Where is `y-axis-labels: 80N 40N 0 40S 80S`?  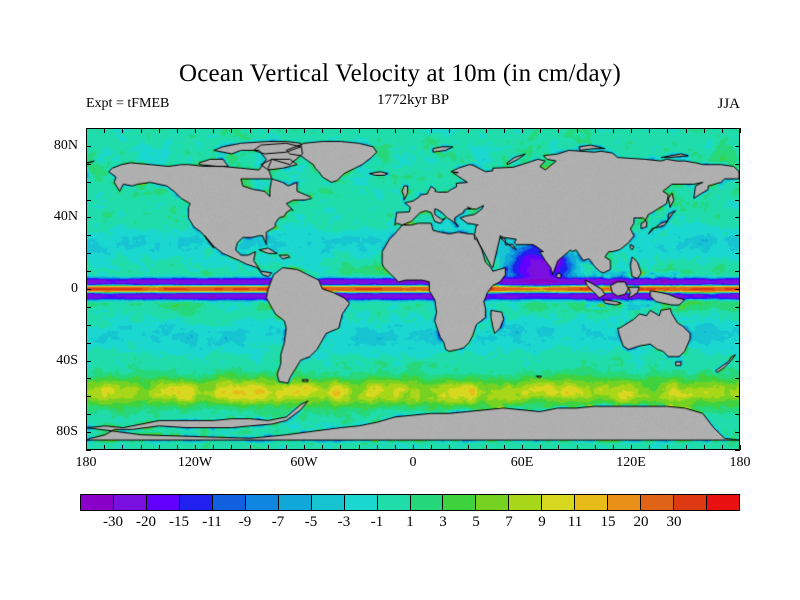
y-axis-labels: 80N 40N 0 40S 80S is located at coordinates (50, 300).